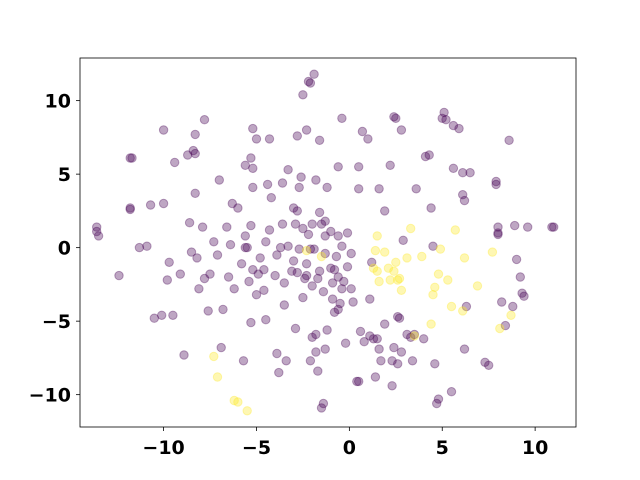 This screenshot has width=640, height=480. I want to click on x-tick-label: 10, so click(535, 448).